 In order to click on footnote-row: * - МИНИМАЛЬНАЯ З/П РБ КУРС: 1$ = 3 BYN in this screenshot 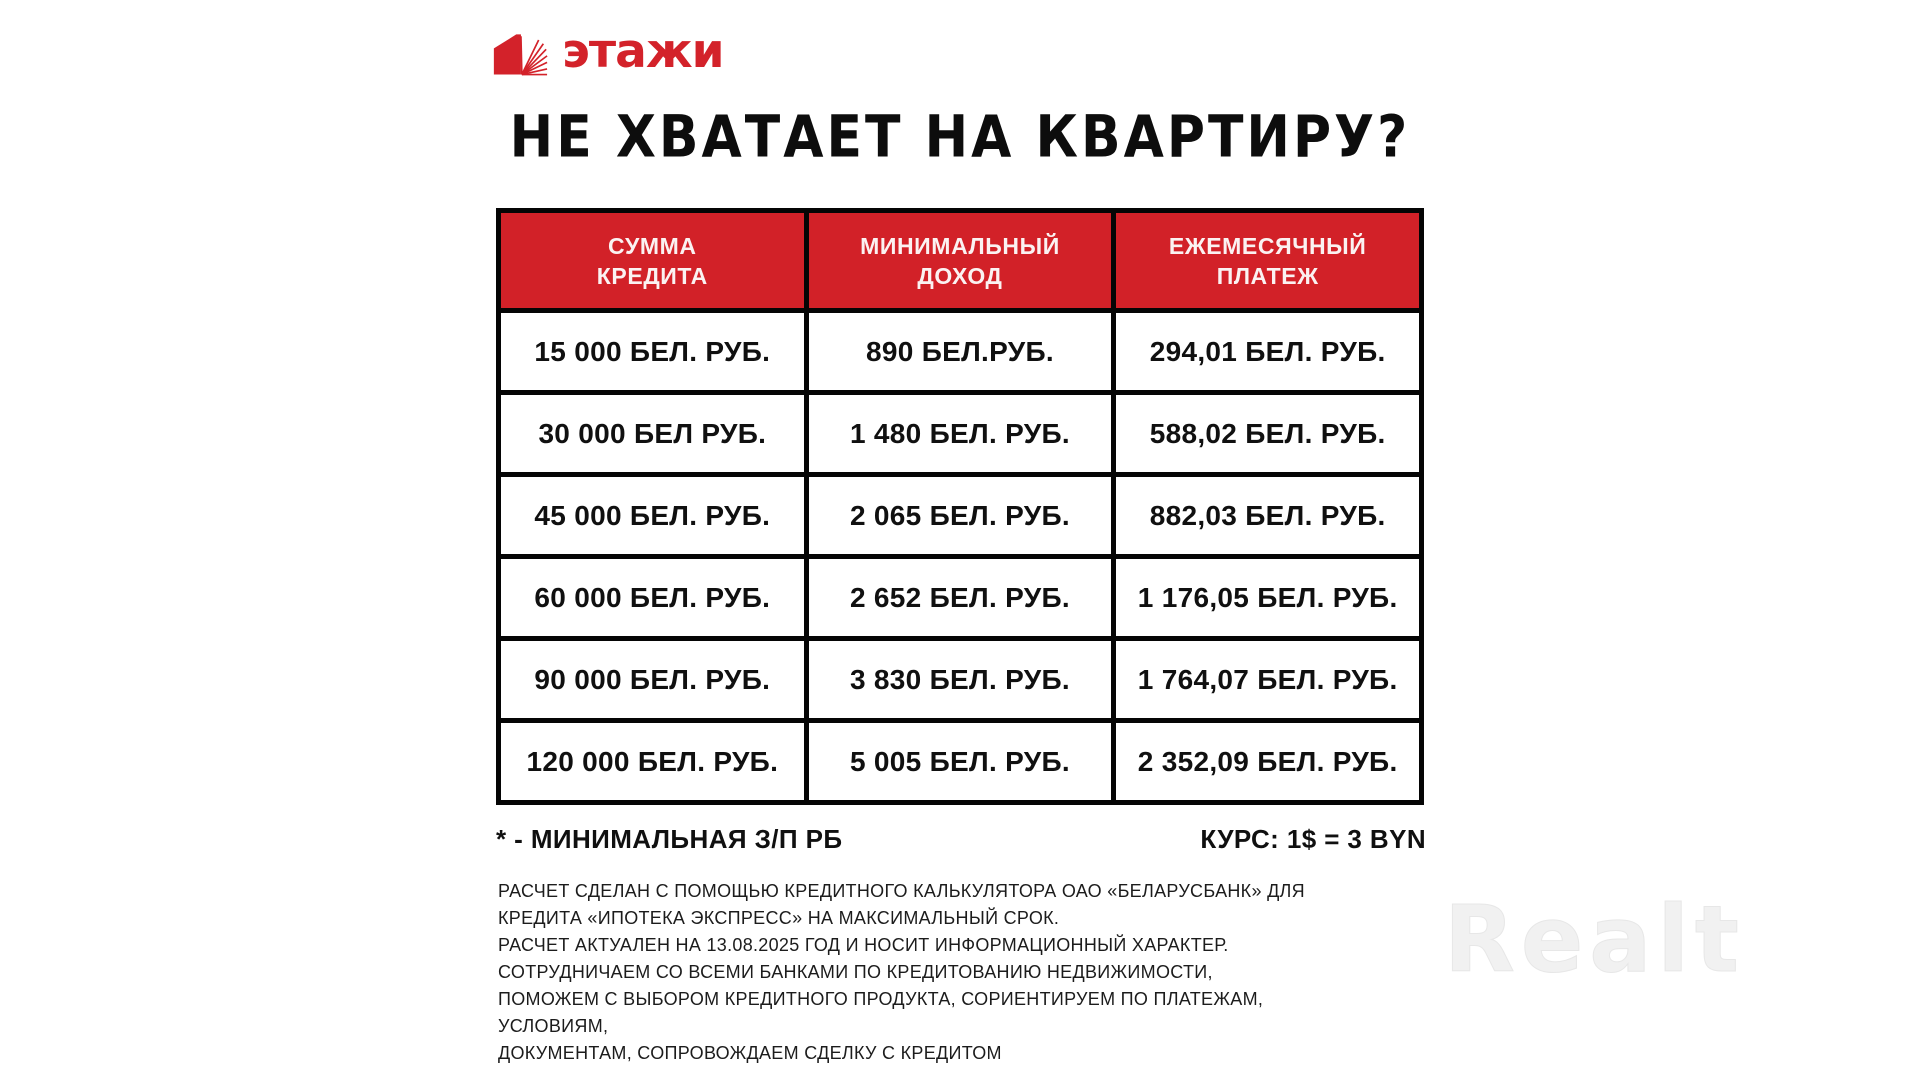, I will do `click(961, 839)`.